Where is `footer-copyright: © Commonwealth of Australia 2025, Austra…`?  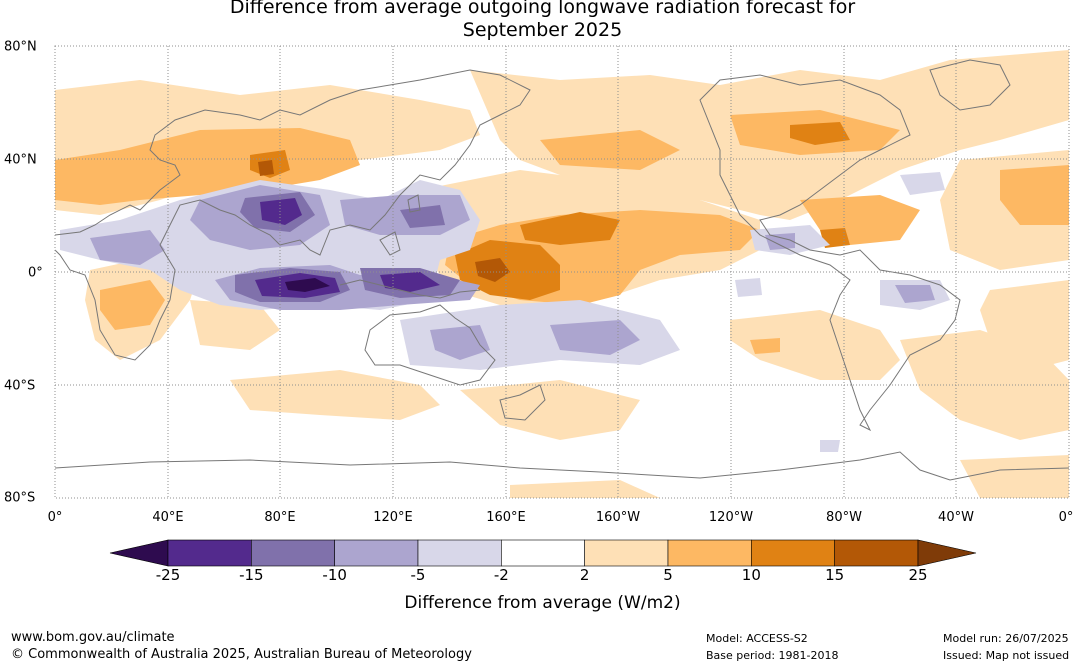 footer-copyright: © Commonwealth of Australia 2025, Austra… is located at coordinates (241, 654).